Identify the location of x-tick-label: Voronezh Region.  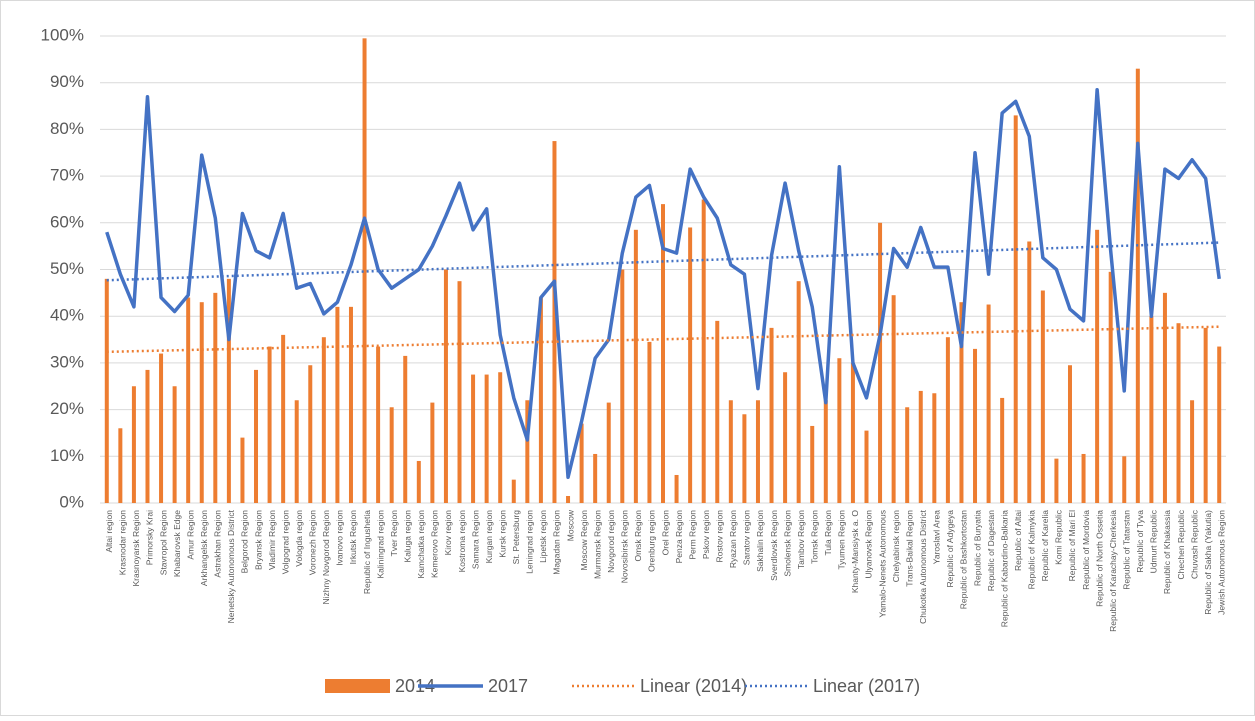
(313, 542).